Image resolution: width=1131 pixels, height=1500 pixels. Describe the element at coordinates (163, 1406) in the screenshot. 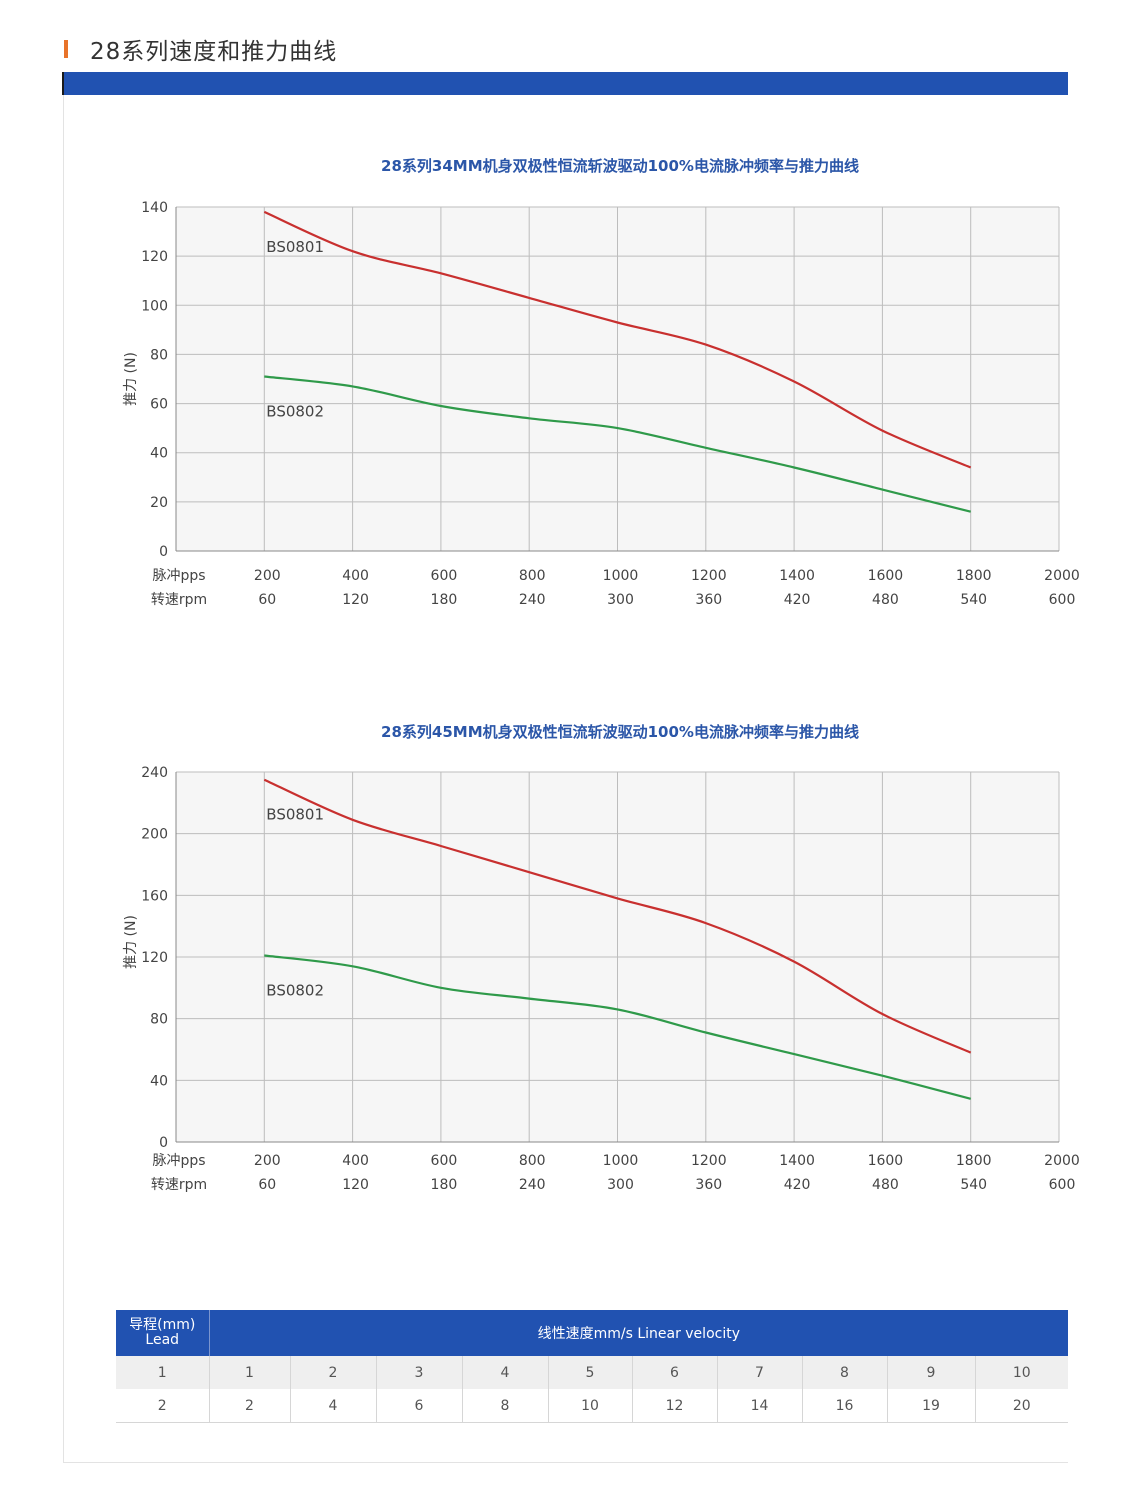

I see `lead-cell: 2` at that location.